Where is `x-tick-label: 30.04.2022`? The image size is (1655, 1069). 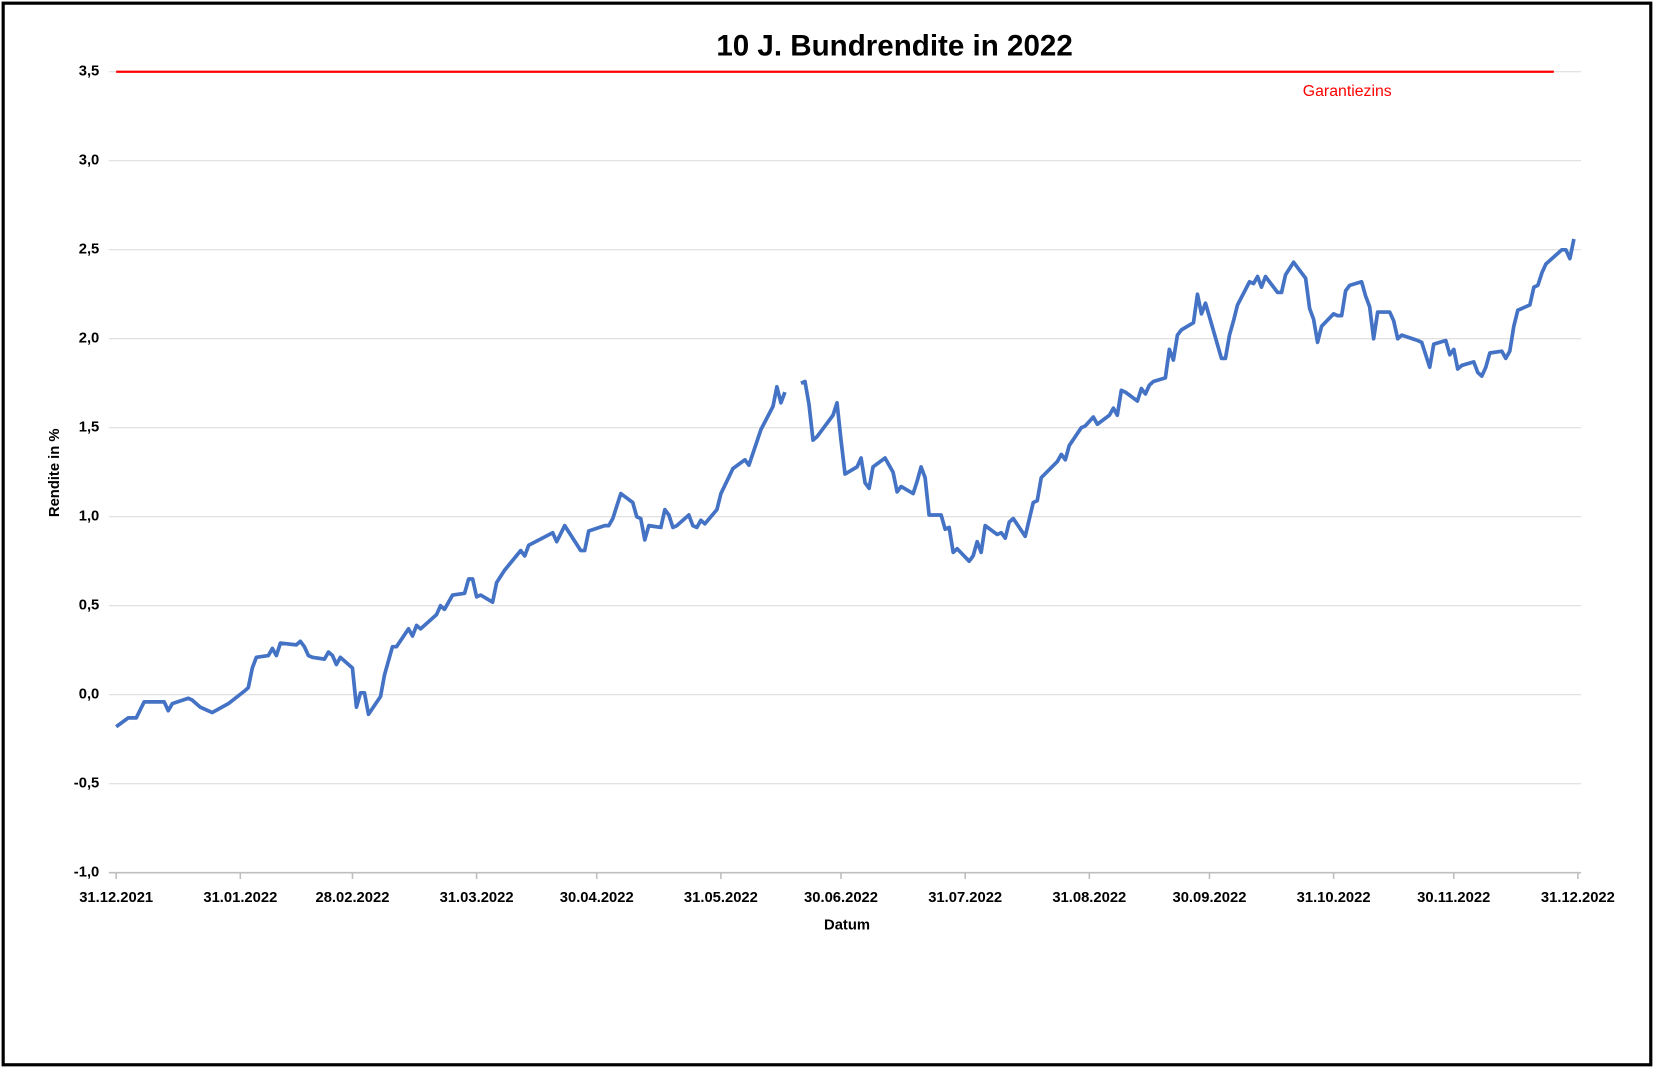 x-tick-label: 30.04.2022 is located at coordinates (597, 898).